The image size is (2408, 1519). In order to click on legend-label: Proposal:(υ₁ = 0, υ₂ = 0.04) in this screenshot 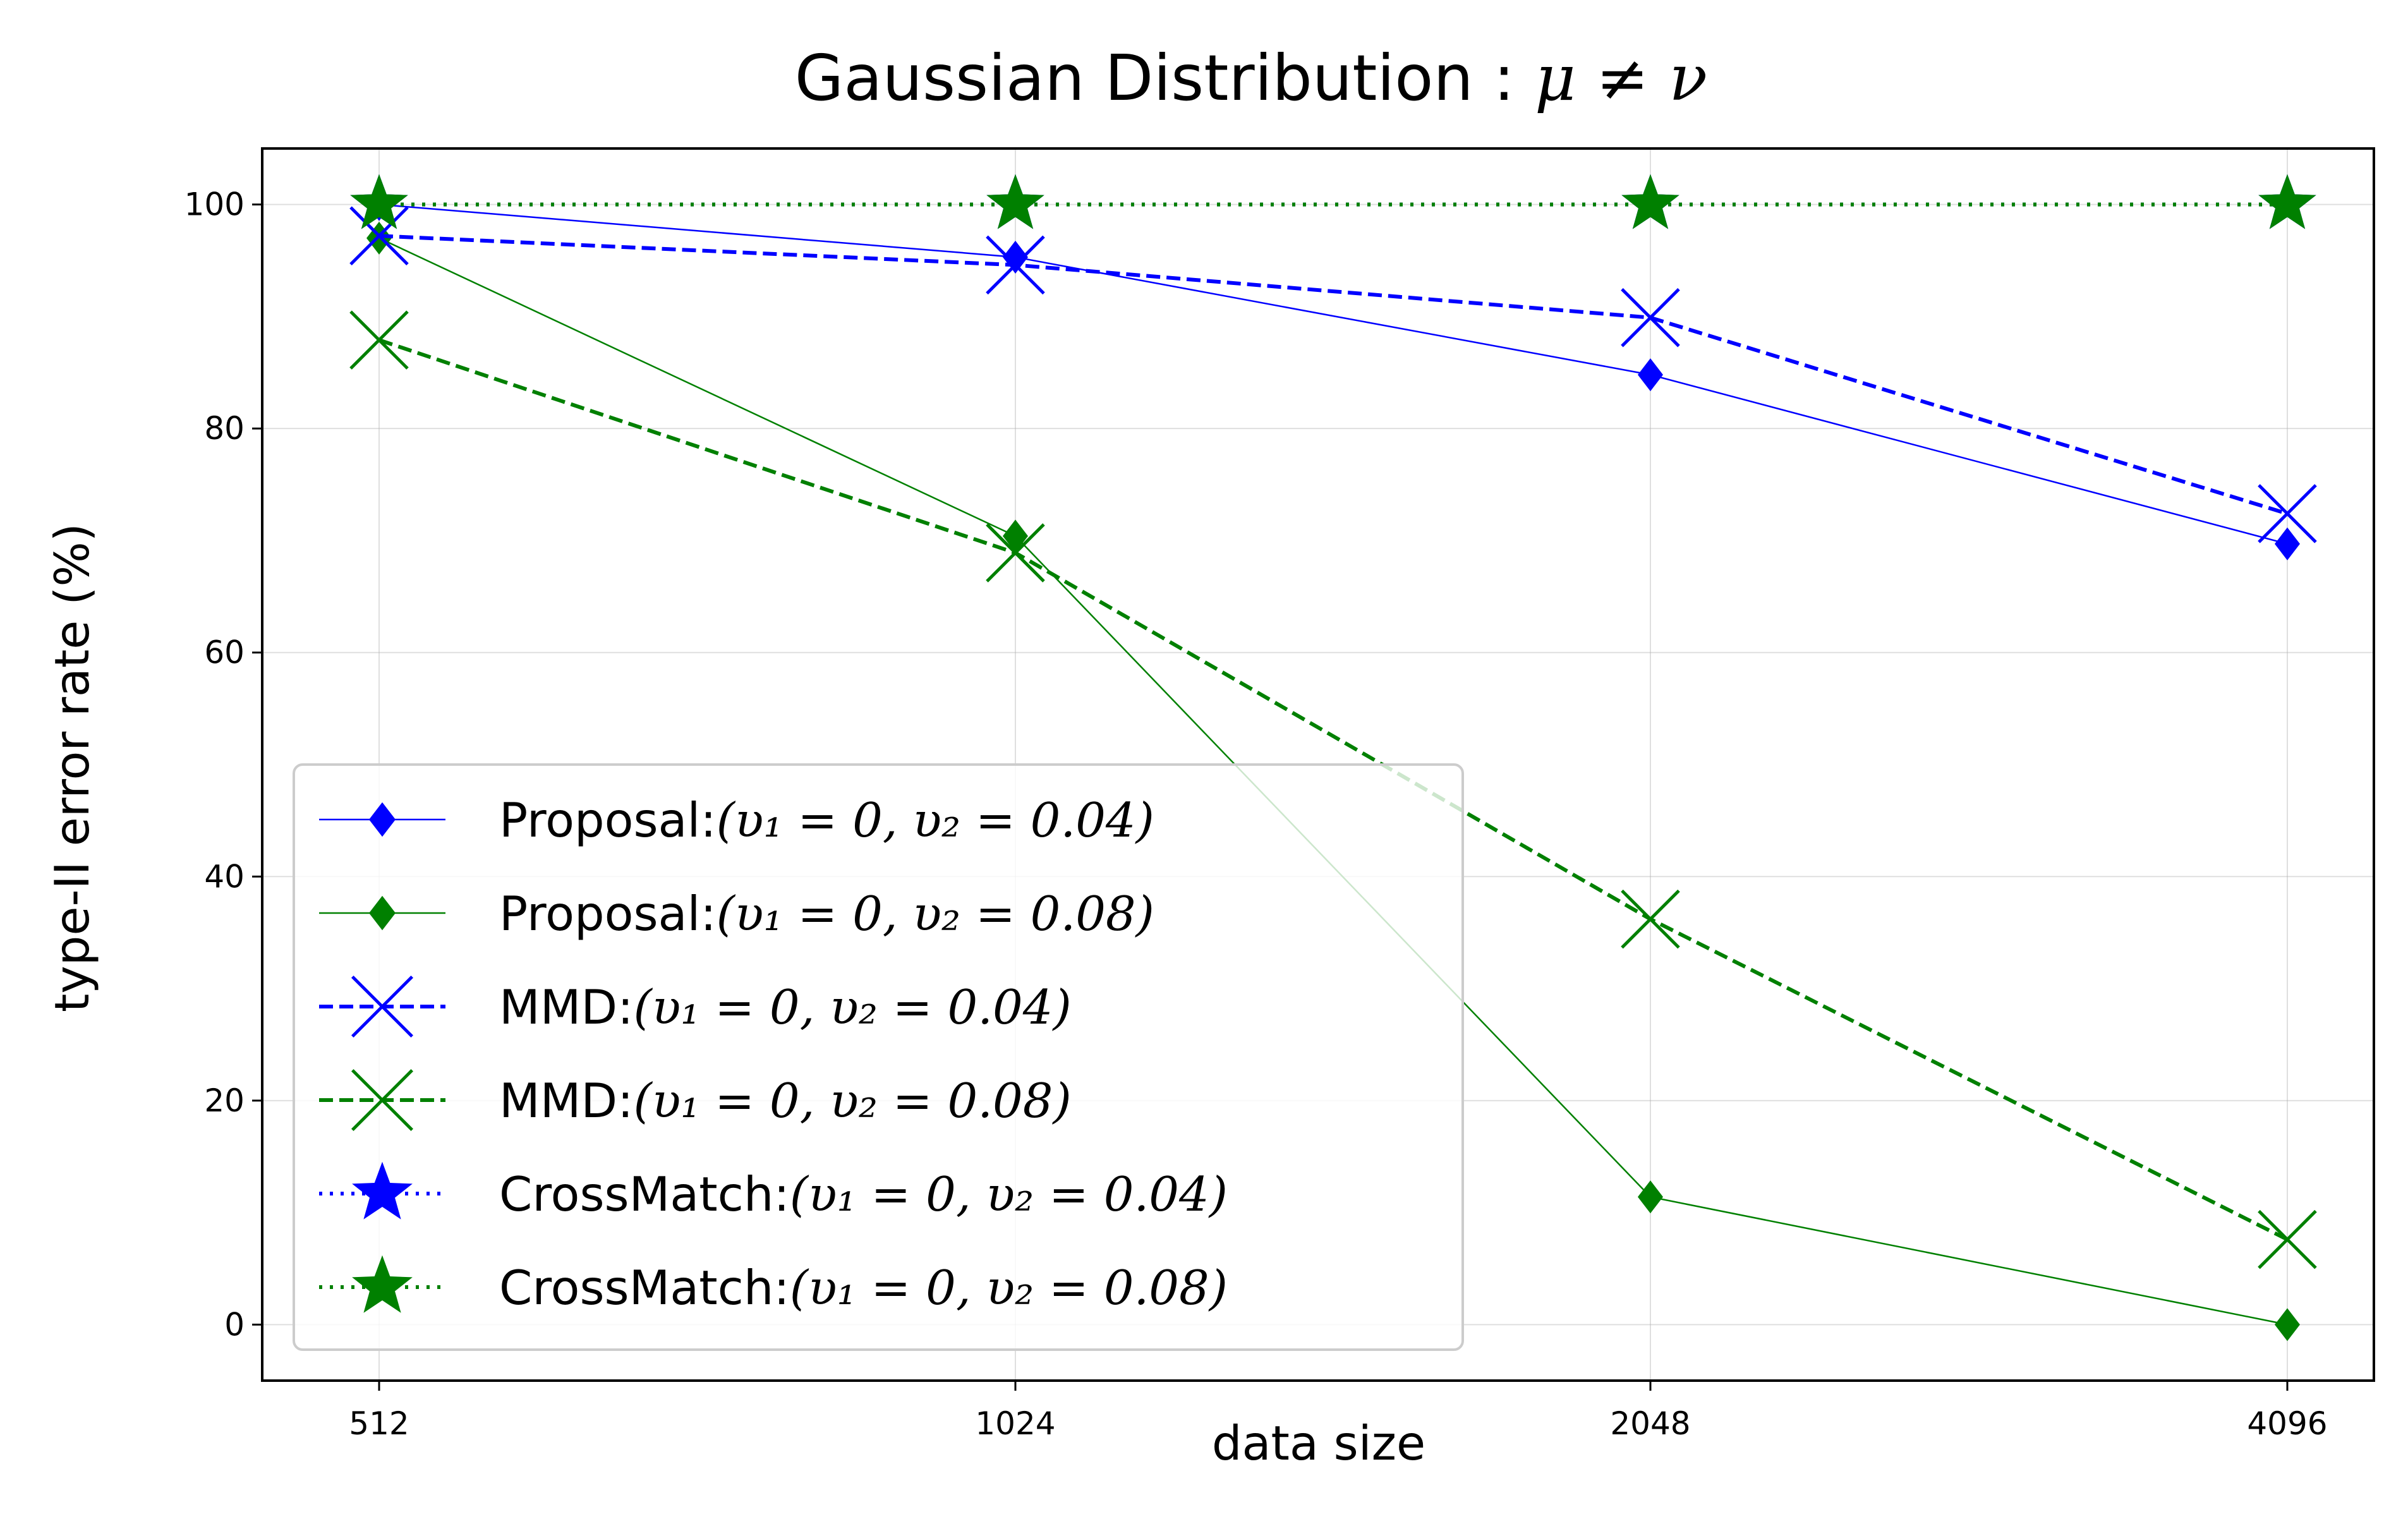, I will do `click(827, 820)`.